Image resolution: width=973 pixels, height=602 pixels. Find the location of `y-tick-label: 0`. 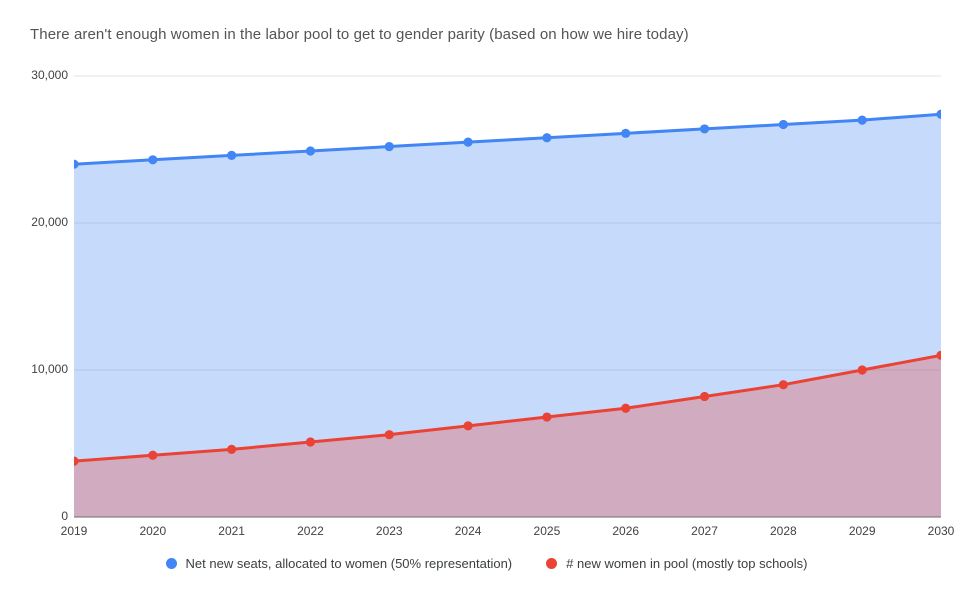

y-tick-label: 0 is located at coordinates (64, 516).